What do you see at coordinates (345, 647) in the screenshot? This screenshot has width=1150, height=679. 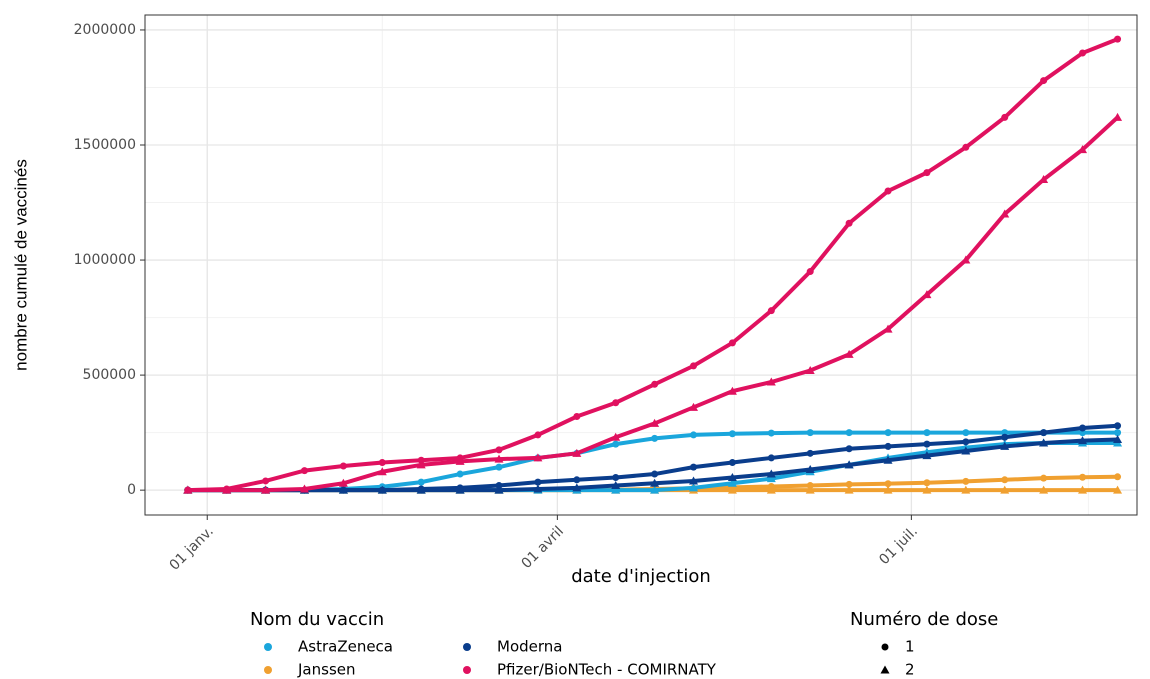 I see `legend-label: AstraZeneca` at bounding box center [345, 647].